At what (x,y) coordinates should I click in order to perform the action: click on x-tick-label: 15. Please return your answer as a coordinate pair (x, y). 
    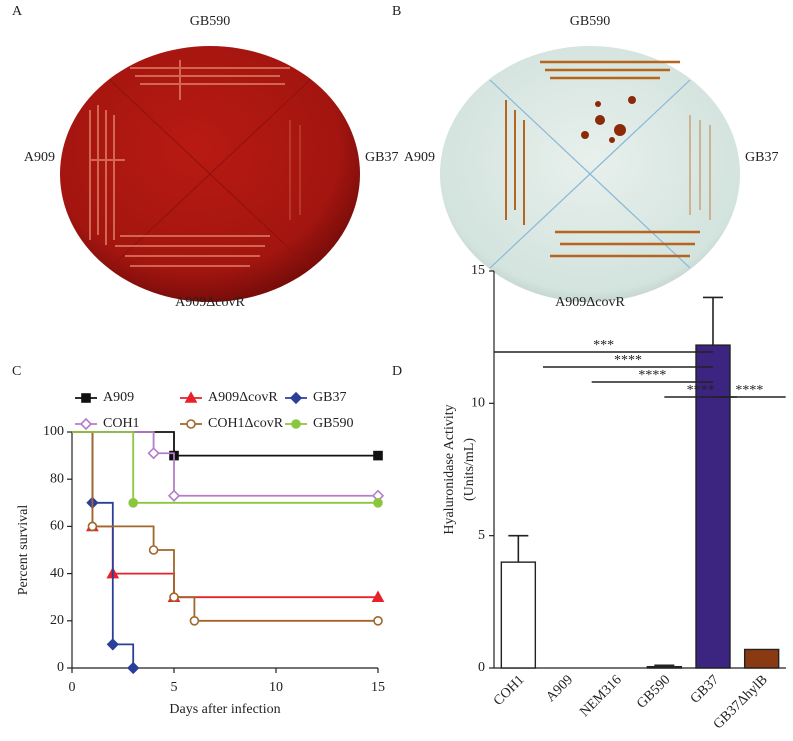
    Looking at the image, I should click on (378, 687).